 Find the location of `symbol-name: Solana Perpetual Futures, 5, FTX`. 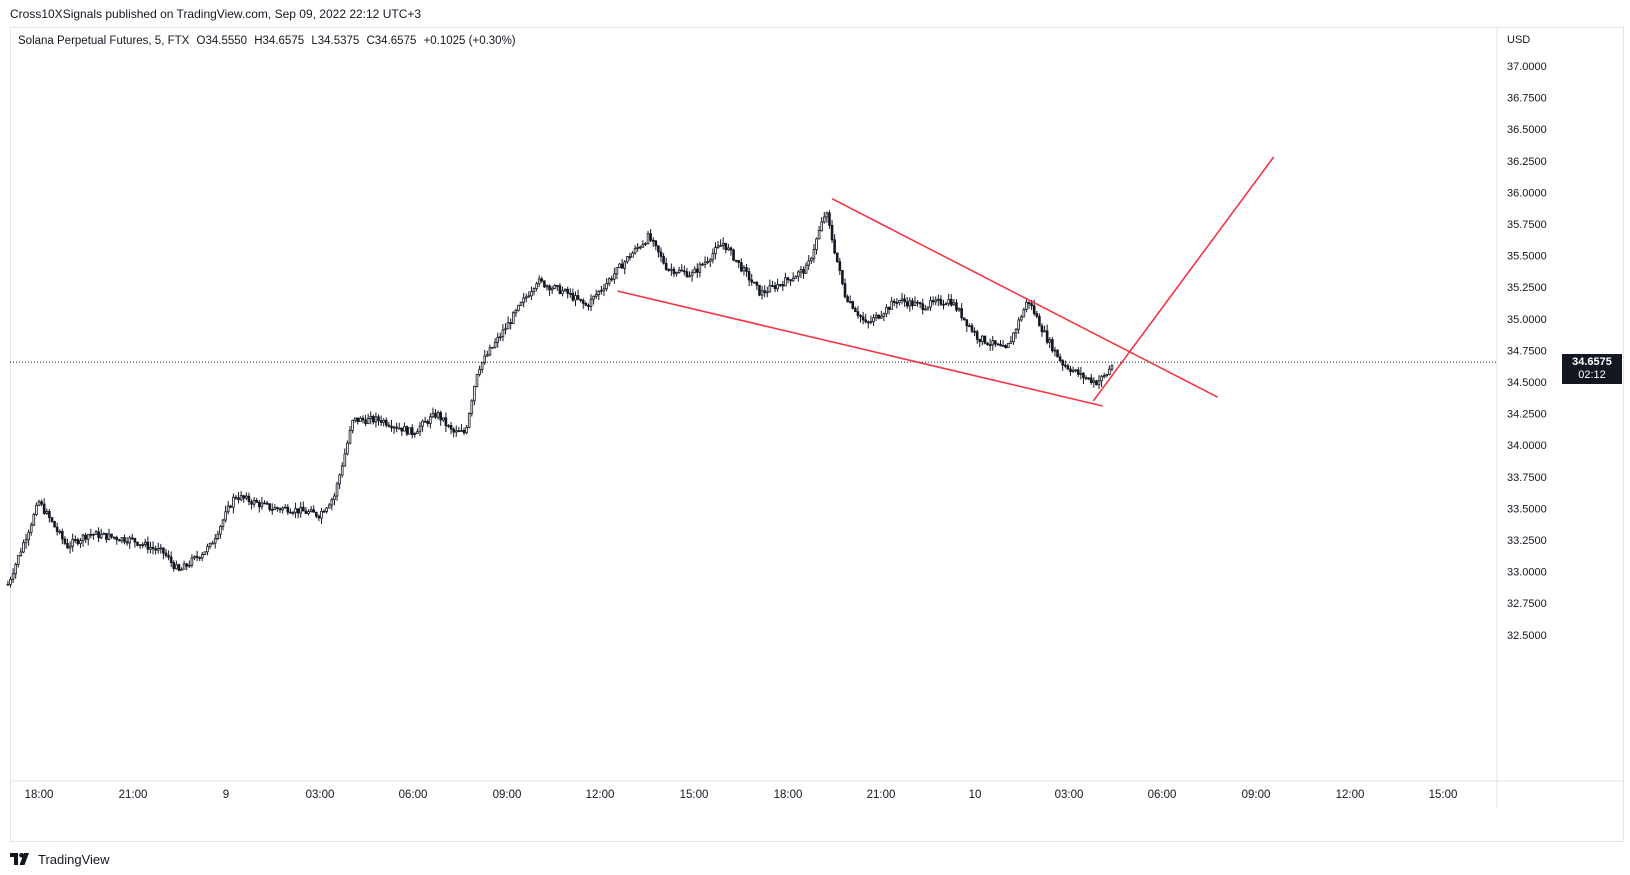

symbol-name: Solana Perpetual Futures, 5, FTX is located at coordinates (104, 41).